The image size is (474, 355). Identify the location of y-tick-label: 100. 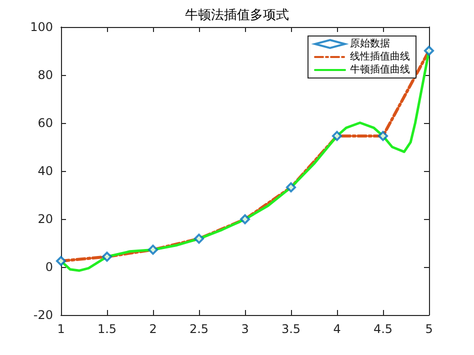
(41, 27).